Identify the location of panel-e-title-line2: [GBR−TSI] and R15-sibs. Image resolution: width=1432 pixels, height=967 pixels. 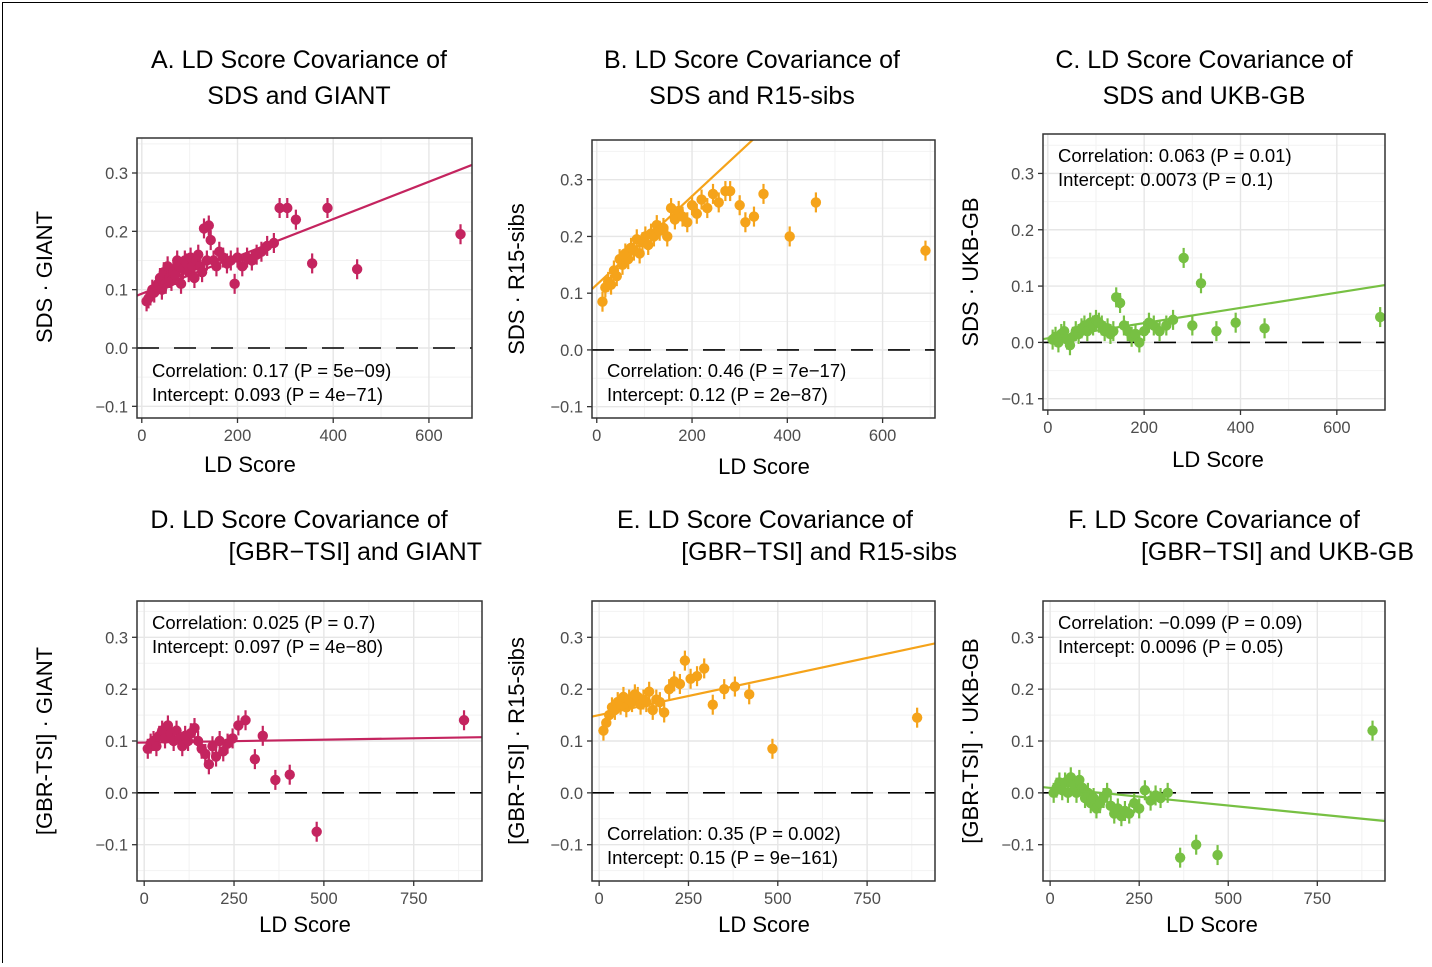
(819, 552).